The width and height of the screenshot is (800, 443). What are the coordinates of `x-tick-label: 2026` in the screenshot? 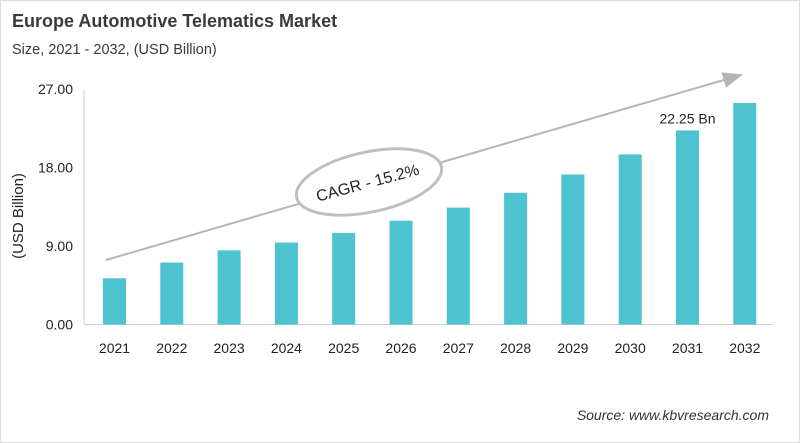 It's located at (400, 348).